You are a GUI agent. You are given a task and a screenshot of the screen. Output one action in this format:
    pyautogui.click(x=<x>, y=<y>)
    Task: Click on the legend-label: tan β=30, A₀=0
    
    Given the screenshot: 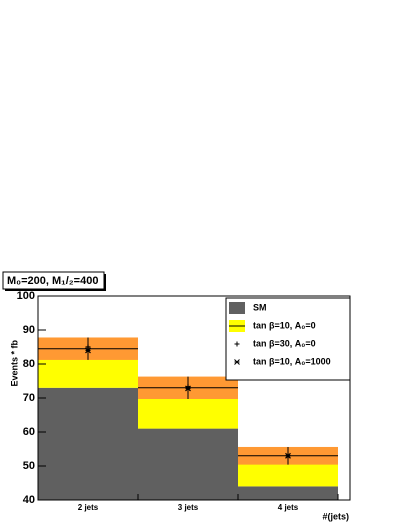 What is the action you would take?
    pyautogui.click(x=284, y=343)
    